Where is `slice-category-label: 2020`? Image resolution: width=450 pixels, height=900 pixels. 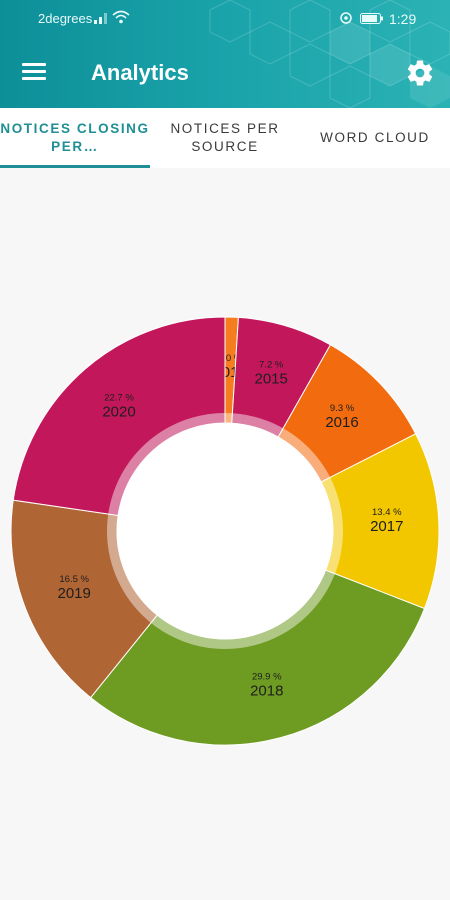 slice-category-label: 2020 is located at coordinates (118, 411).